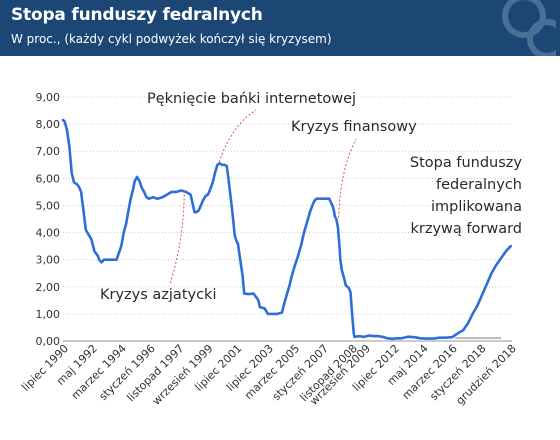 This screenshot has height=440, width=560. I want to click on y-tick-label: 9,00, so click(48, 97).